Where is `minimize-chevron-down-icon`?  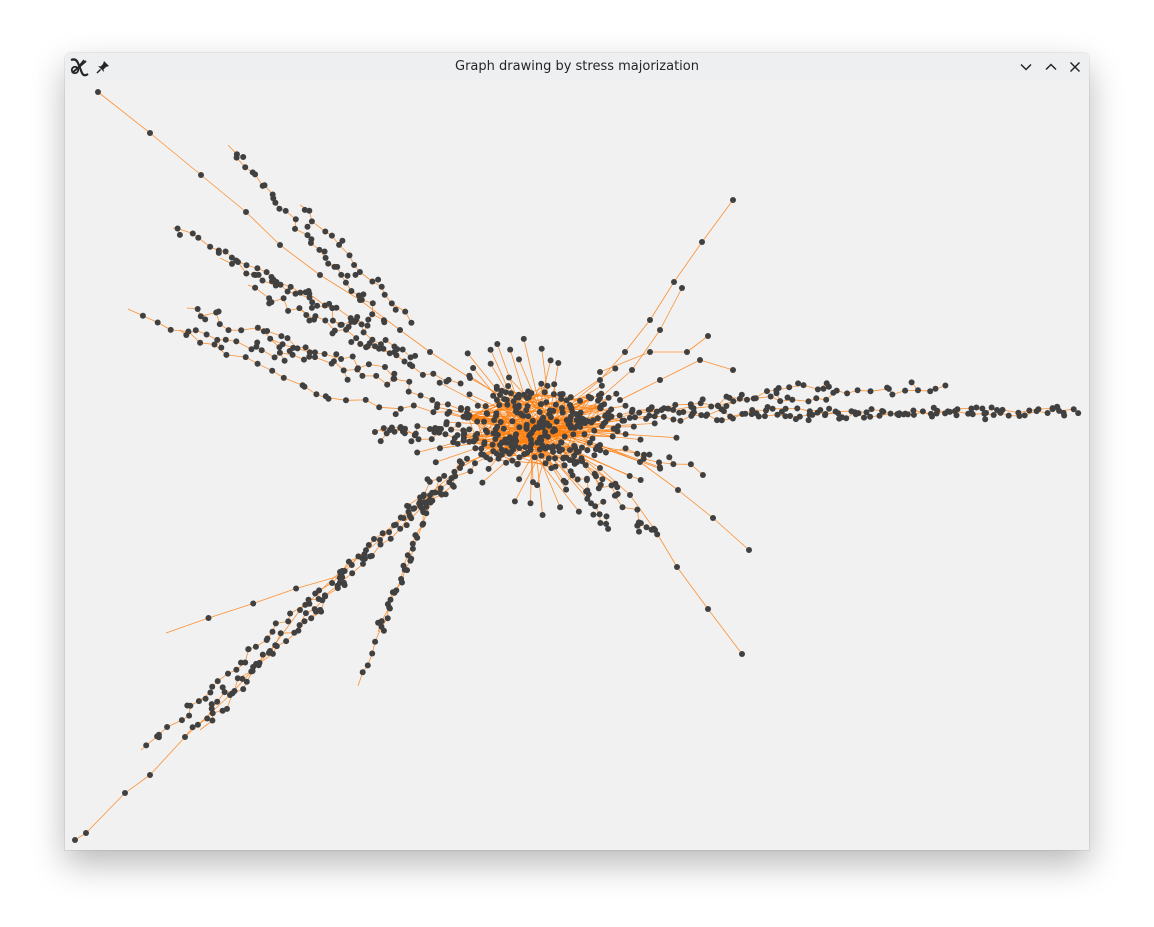 minimize-chevron-down-icon is located at coordinates (1026, 67).